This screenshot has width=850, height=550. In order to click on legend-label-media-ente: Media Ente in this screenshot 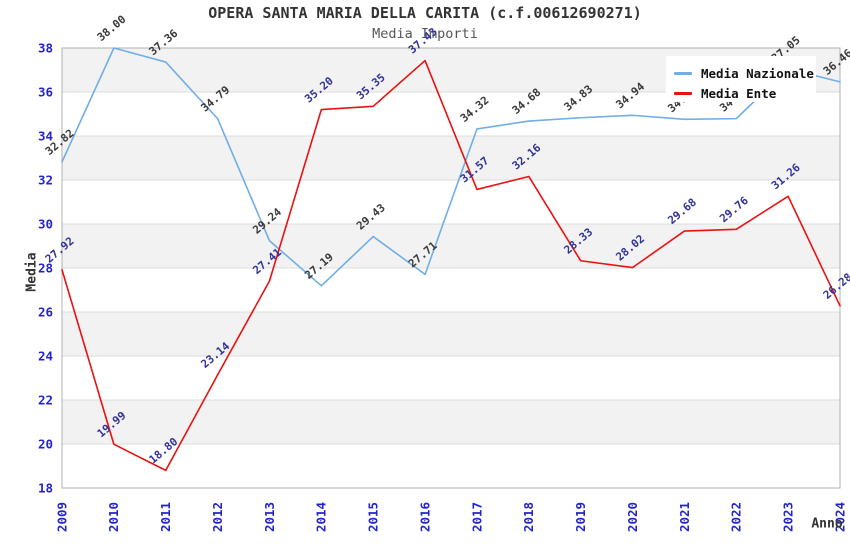, I will do `click(739, 93)`.